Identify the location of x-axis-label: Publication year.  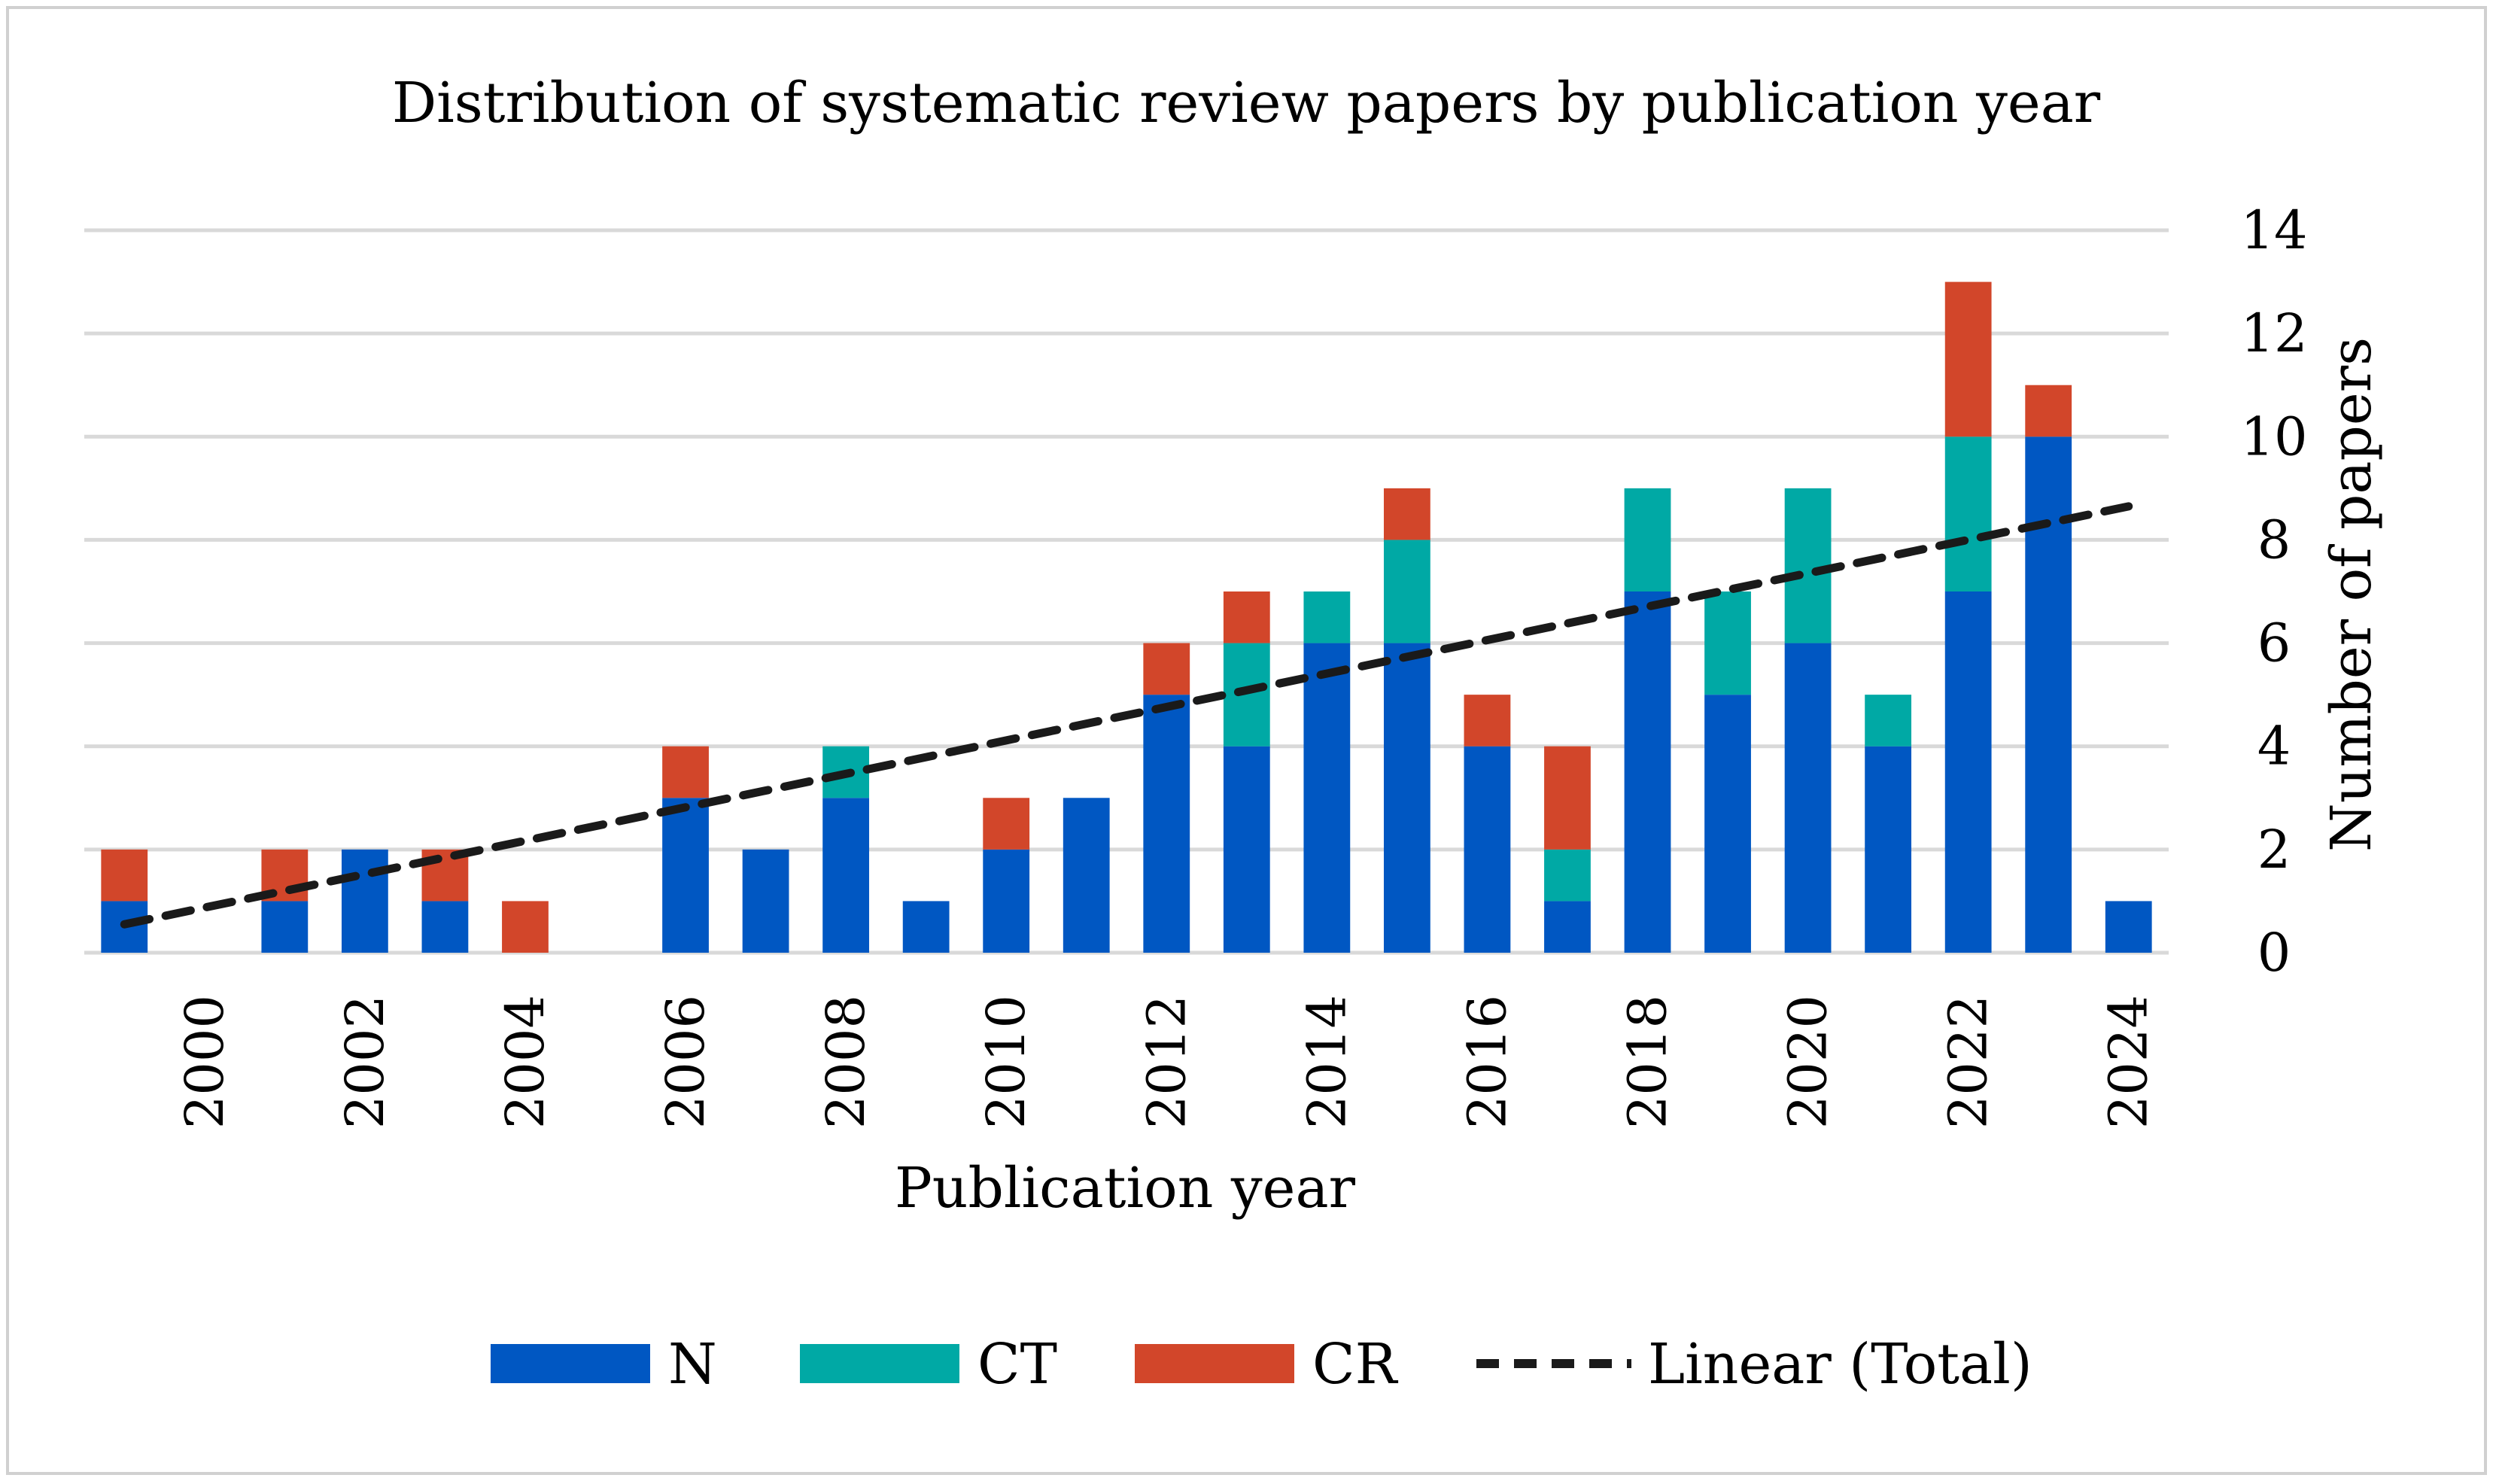
(1126, 1188).